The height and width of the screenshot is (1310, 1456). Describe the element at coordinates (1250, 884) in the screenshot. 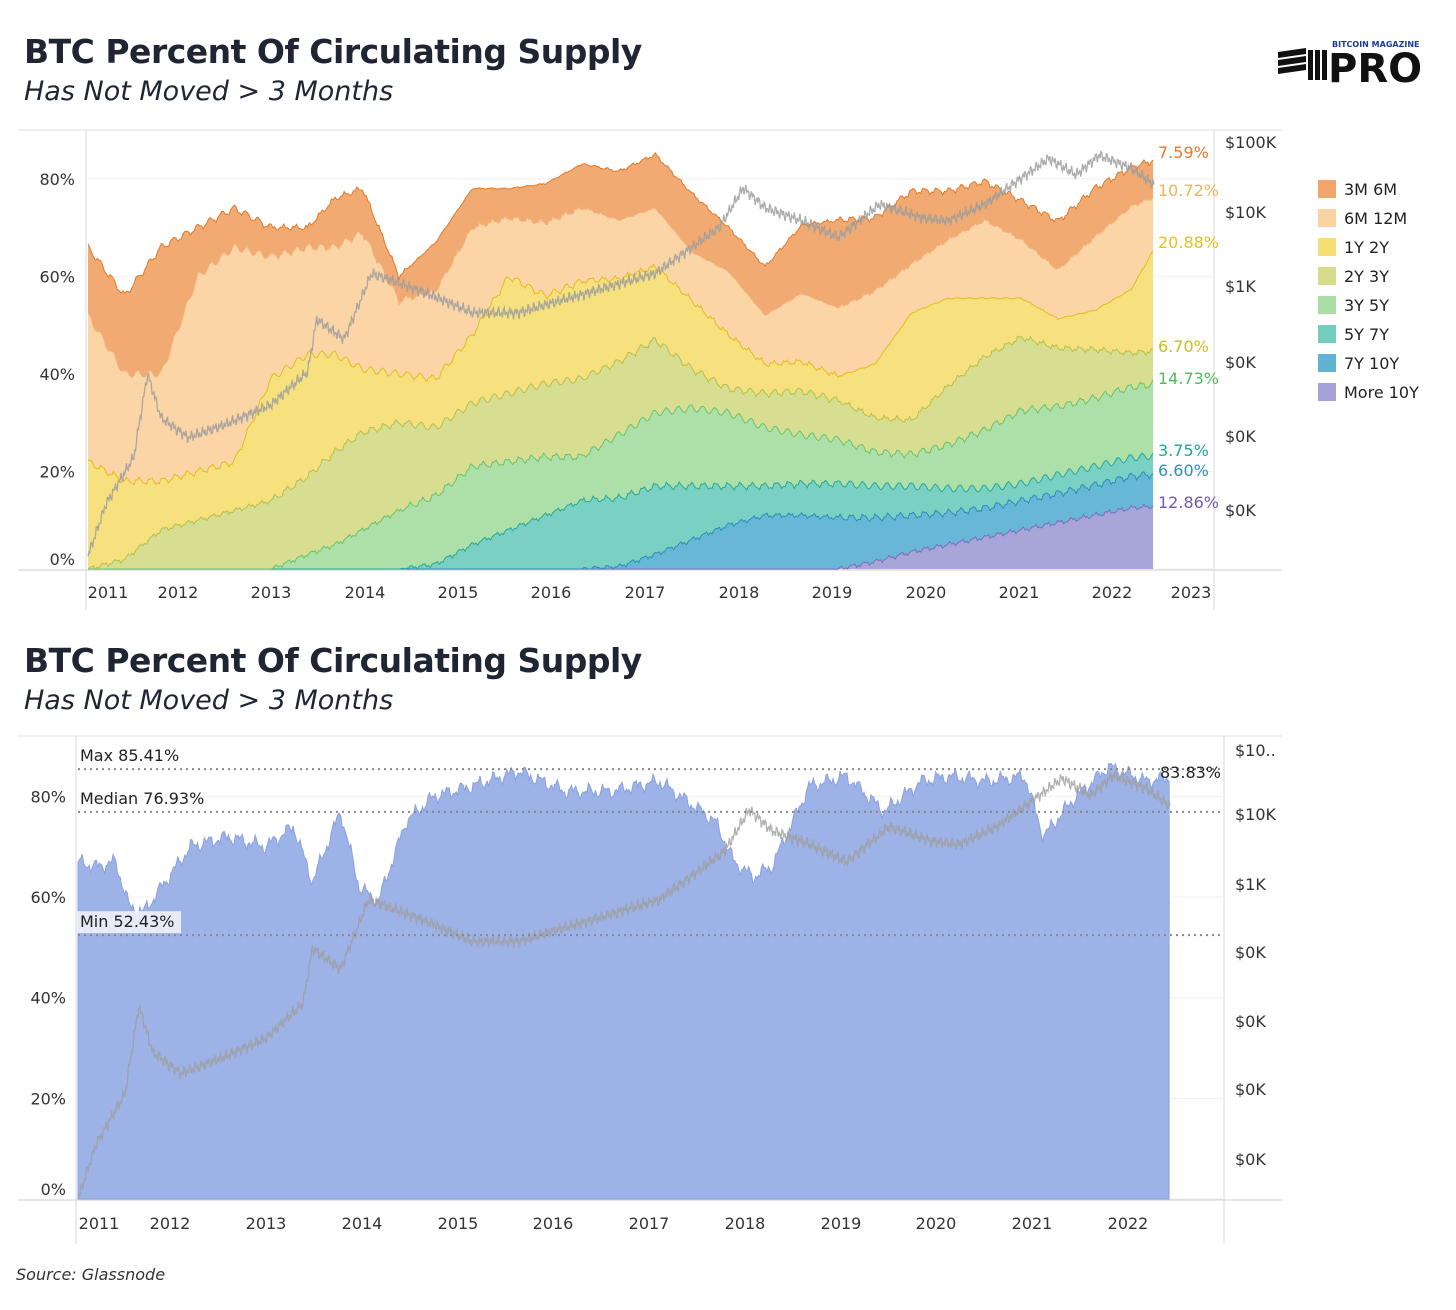

I see `chart2-y2-tick-label: $1K` at that location.